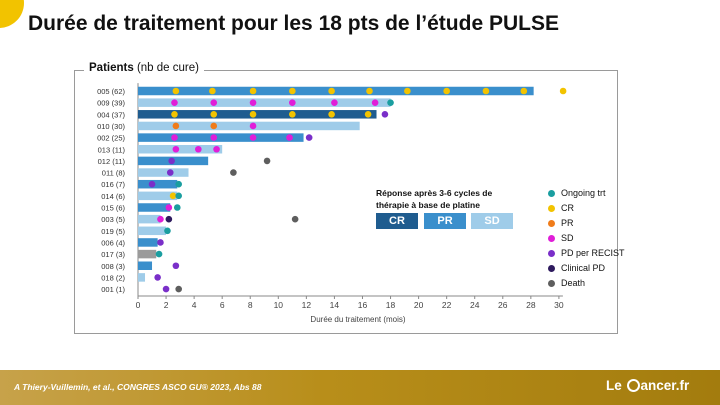  Describe the element at coordinates (577, 193) in the screenshot. I see `legend-item-ongoing: Ongoing trt` at that location.